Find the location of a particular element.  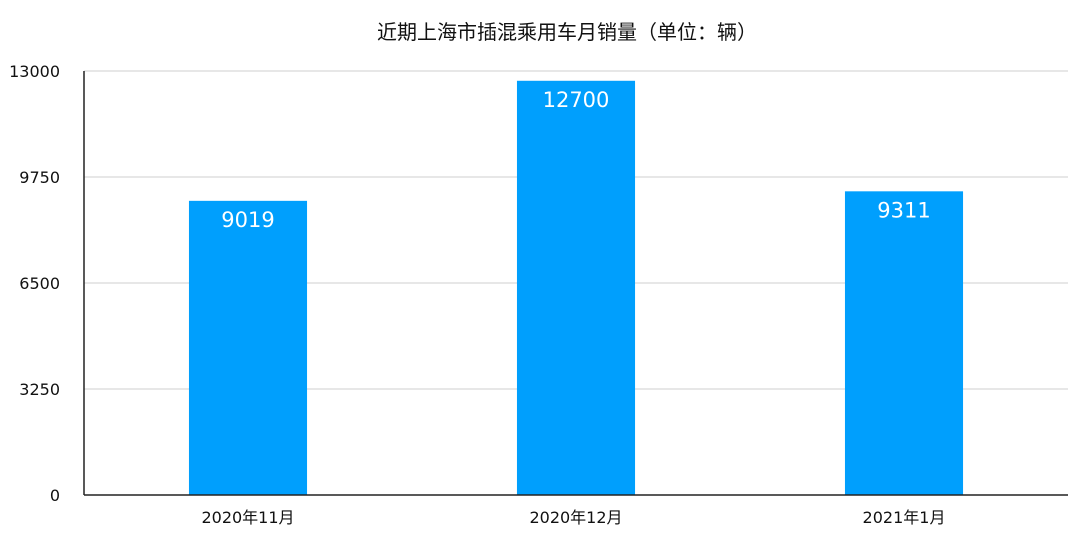

x-axis-ticks: 2020年11月 2020年12月 2021年1月 is located at coordinates (573, 517).